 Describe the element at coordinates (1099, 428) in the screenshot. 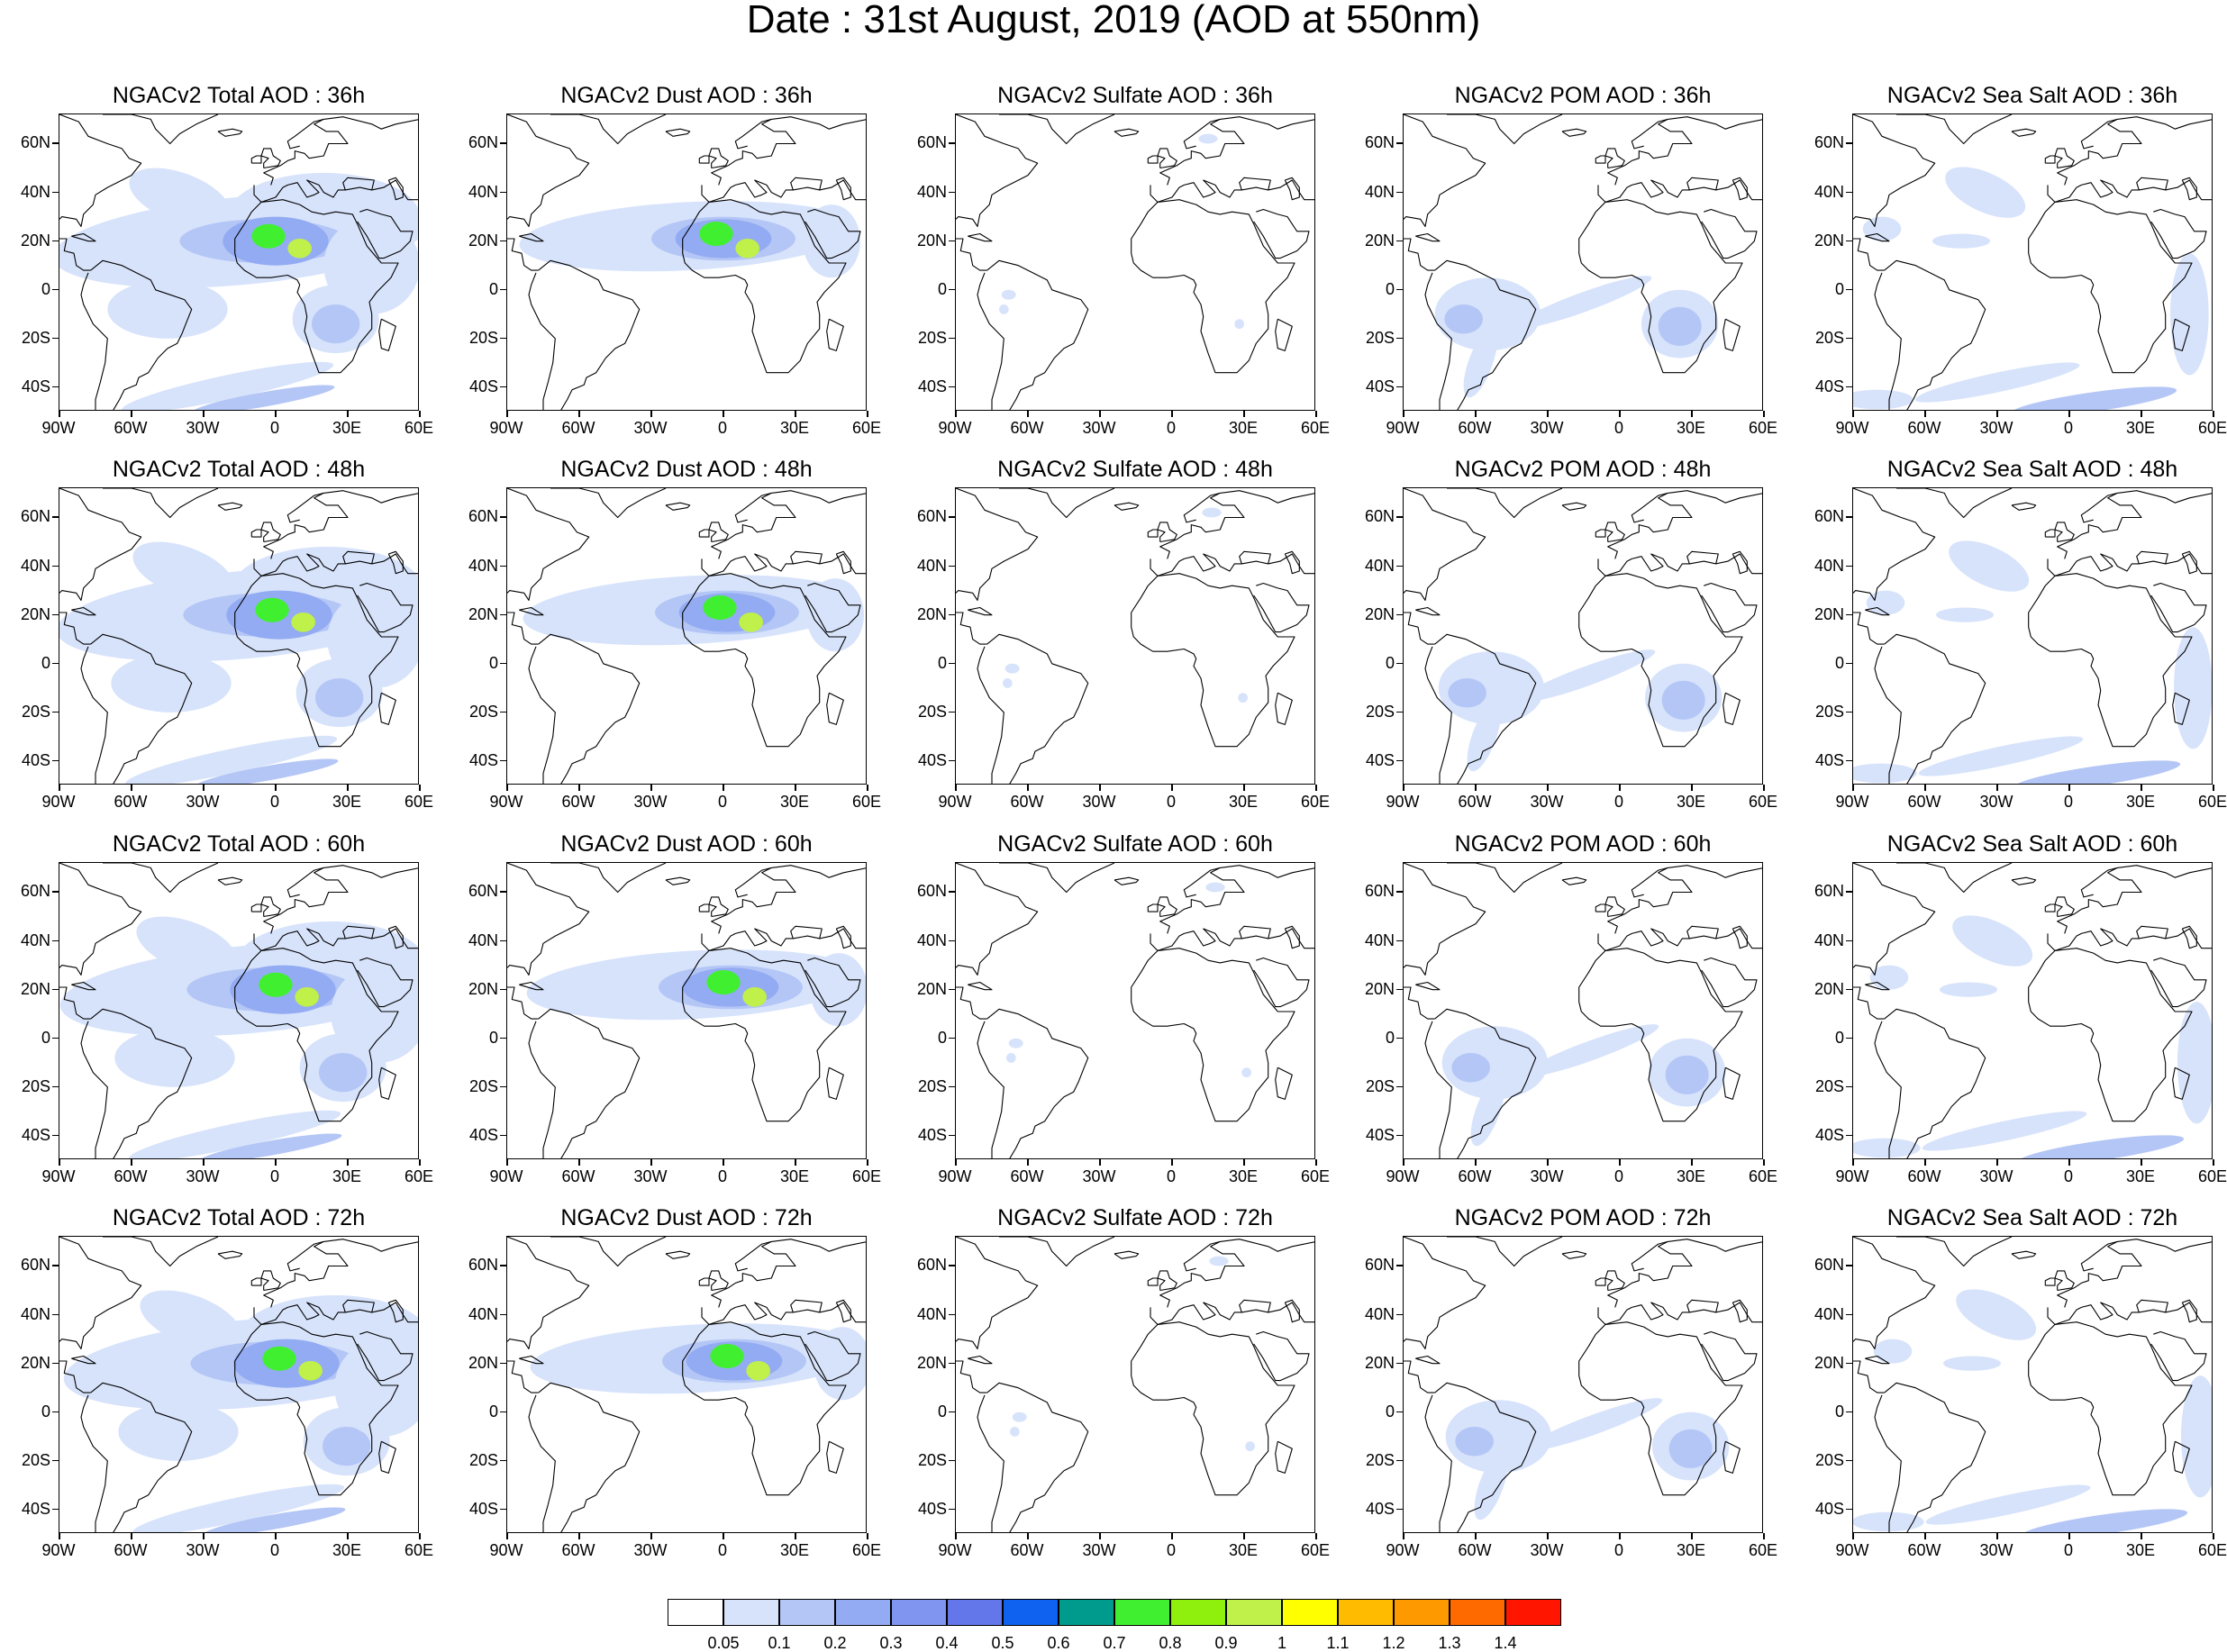

I see `lon-tick-label: 30W` at that location.